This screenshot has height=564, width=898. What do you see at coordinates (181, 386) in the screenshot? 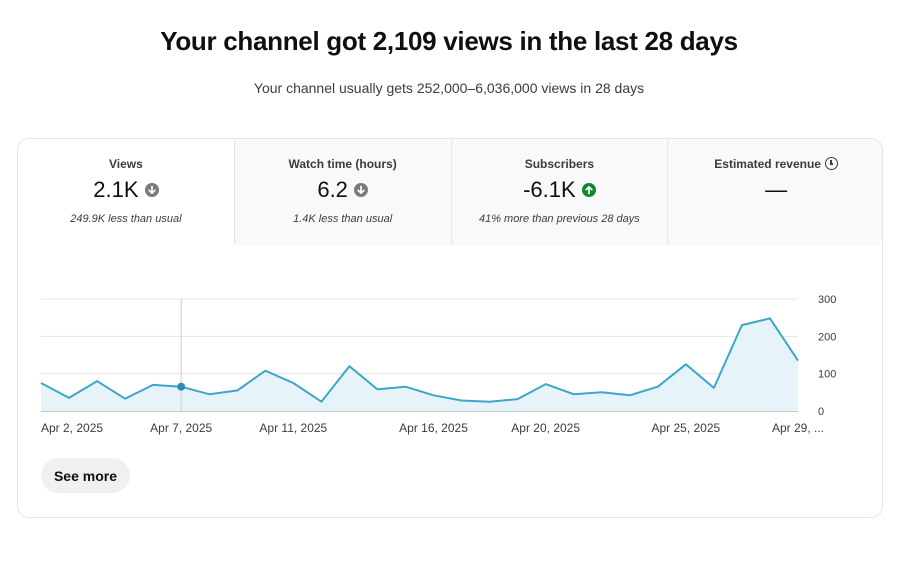
I see `chart-highlight-point` at bounding box center [181, 386].